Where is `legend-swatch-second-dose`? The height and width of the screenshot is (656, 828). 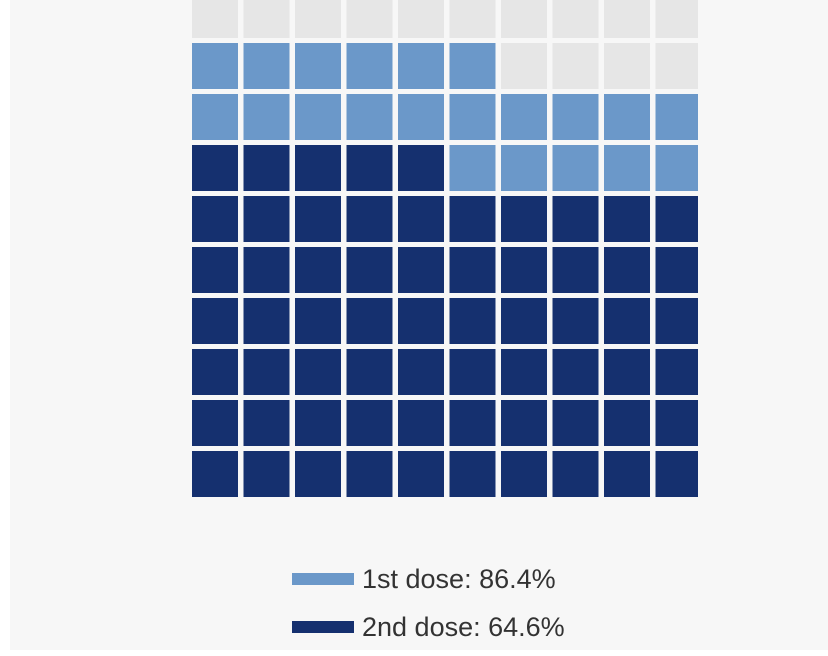
legend-swatch-second-dose is located at coordinates (323, 627).